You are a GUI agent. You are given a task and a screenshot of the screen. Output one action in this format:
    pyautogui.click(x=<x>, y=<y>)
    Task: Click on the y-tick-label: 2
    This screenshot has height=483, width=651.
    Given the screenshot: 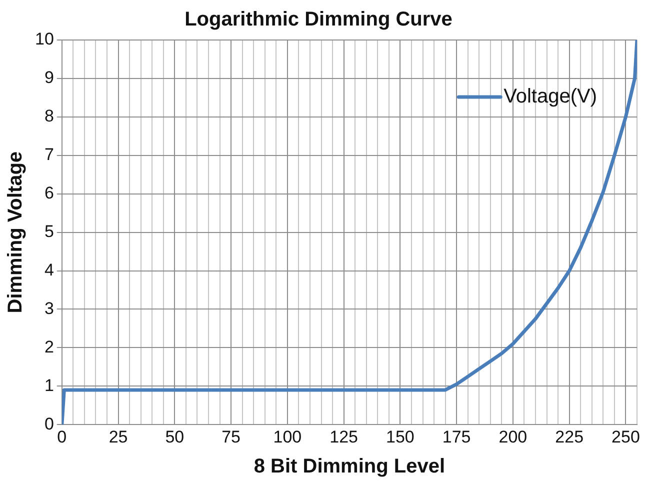 What is the action you would take?
    pyautogui.click(x=49, y=346)
    